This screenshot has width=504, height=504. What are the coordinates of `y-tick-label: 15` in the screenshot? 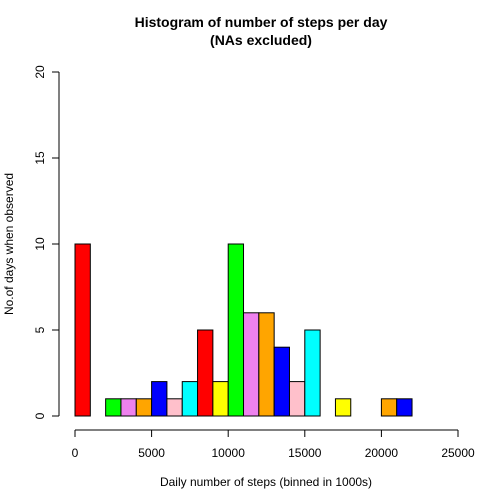 It's located at (40, 158).